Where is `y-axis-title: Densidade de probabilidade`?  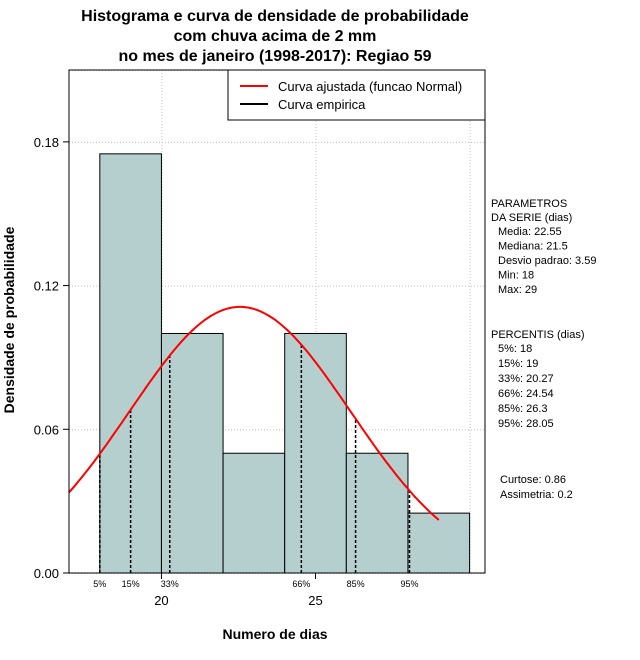 y-axis-title: Densidade de probabilidade is located at coordinates (9, 319).